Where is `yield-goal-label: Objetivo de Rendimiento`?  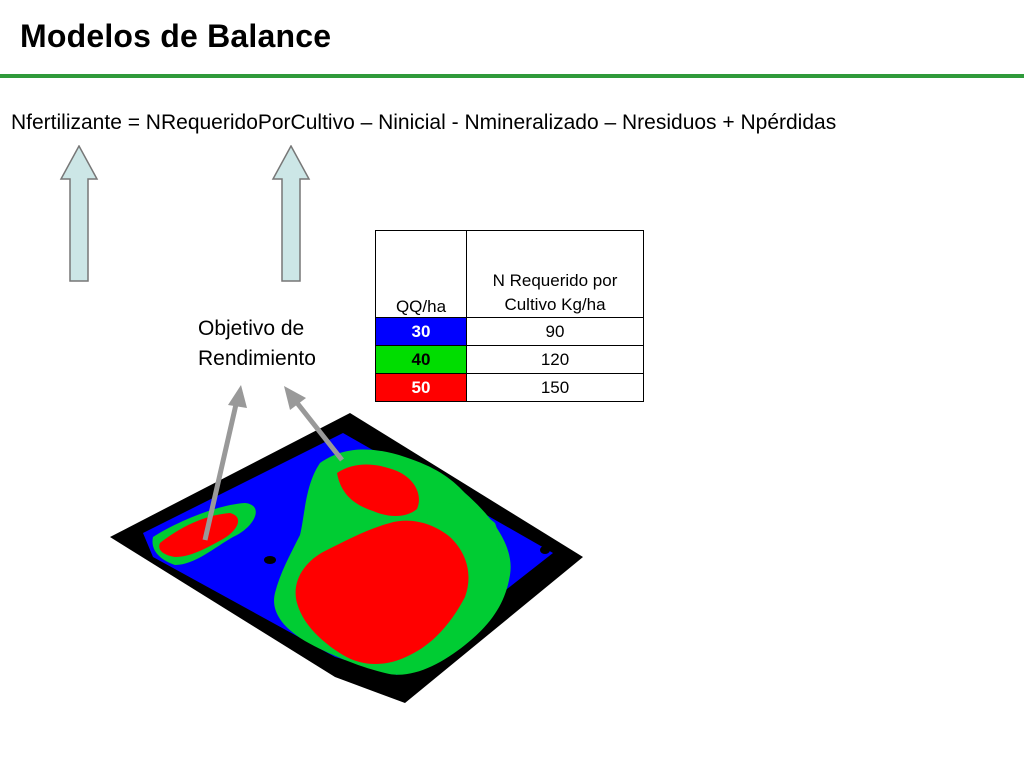 yield-goal-label: Objetivo de Rendimiento is located at coordinates (257, 344).